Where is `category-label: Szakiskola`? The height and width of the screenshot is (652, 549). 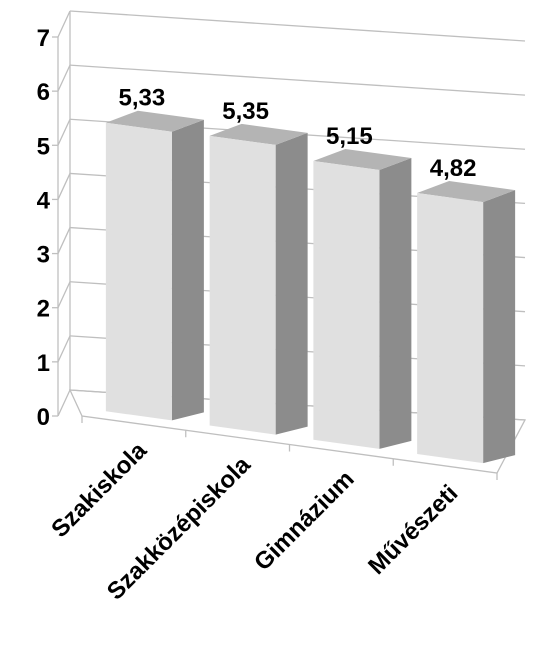 category-label: Szakiskola is located at coordinates (99, 490).